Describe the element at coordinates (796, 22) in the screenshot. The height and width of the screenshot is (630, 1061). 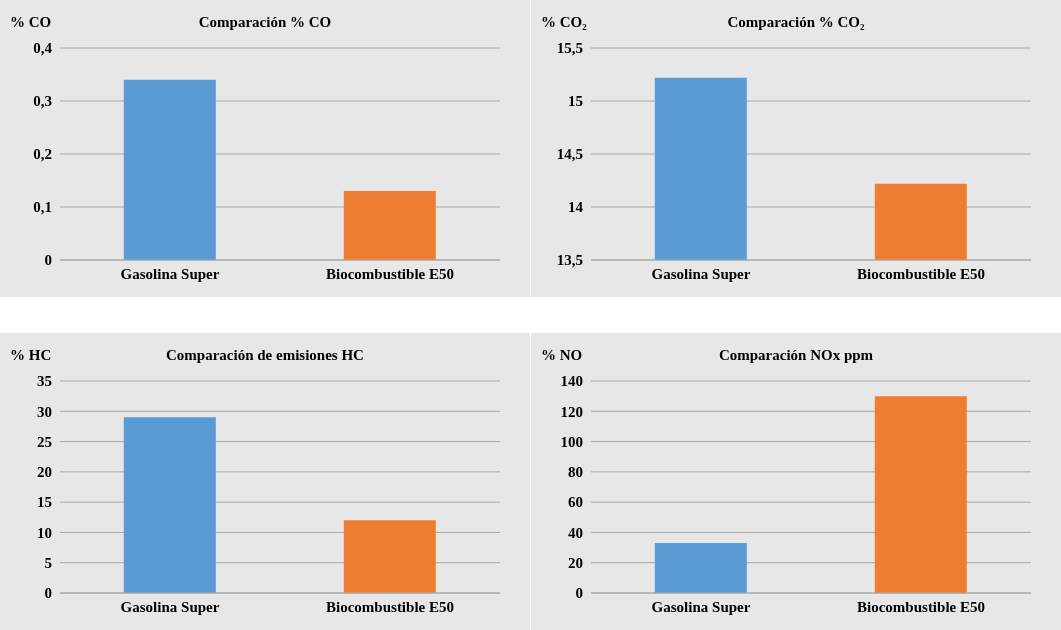
I see `chart-title: Comparación % CO₂` at that location.